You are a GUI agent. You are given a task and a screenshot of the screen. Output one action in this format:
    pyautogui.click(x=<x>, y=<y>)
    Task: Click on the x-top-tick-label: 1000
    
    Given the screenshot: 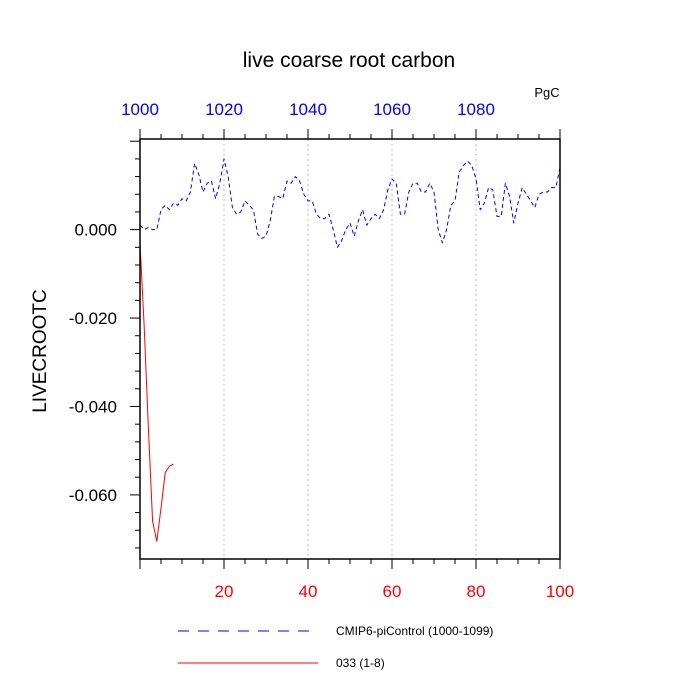 What is the action you would take?
    pyautogui.click(x=140, y=109)
    